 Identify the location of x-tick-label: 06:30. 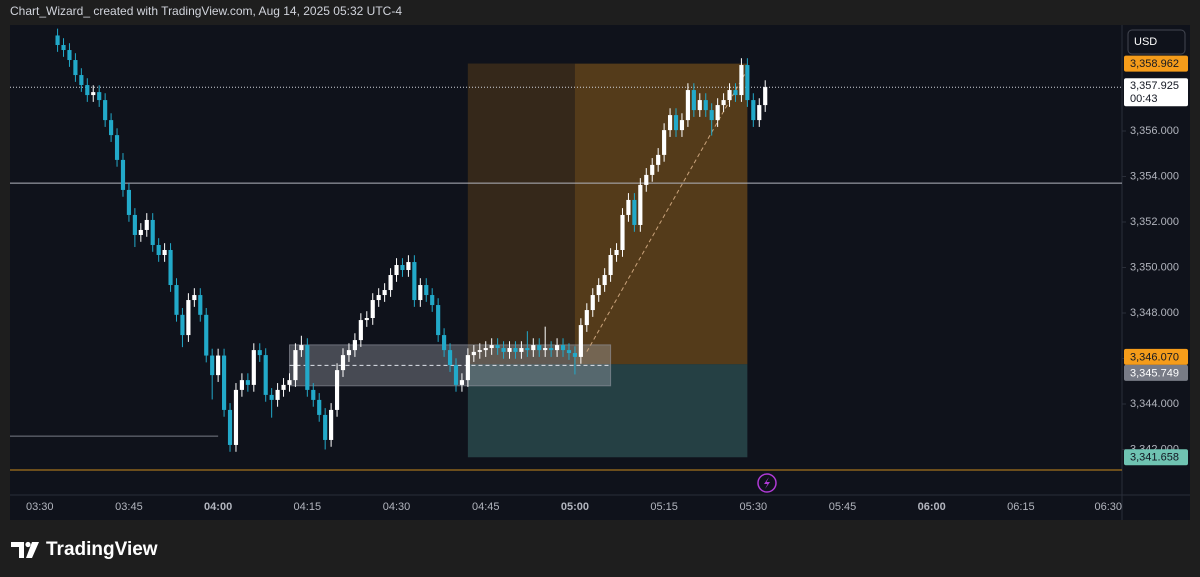
(1108, 507).